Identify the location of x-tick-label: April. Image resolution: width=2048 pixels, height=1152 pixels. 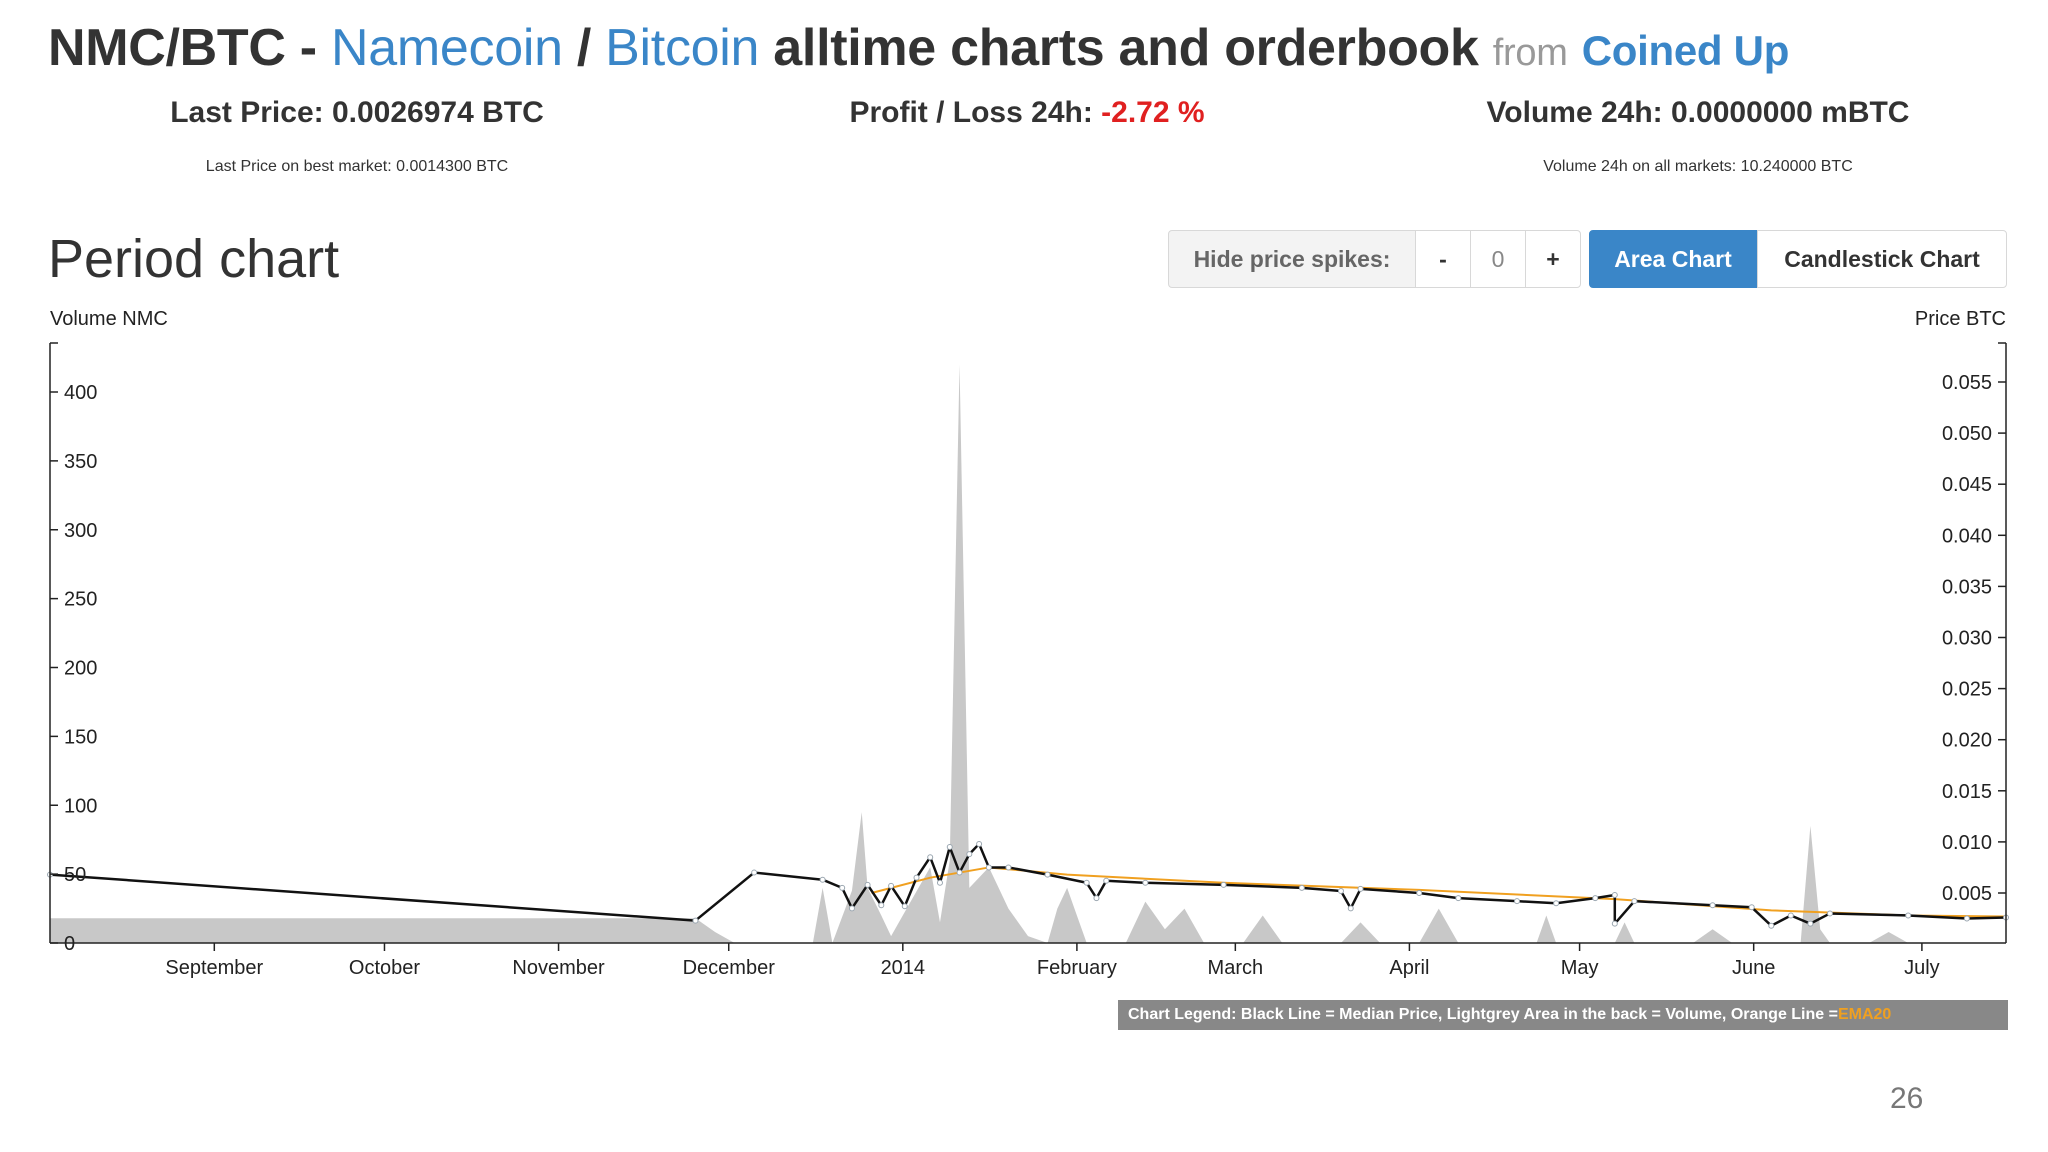
(1409, 968).